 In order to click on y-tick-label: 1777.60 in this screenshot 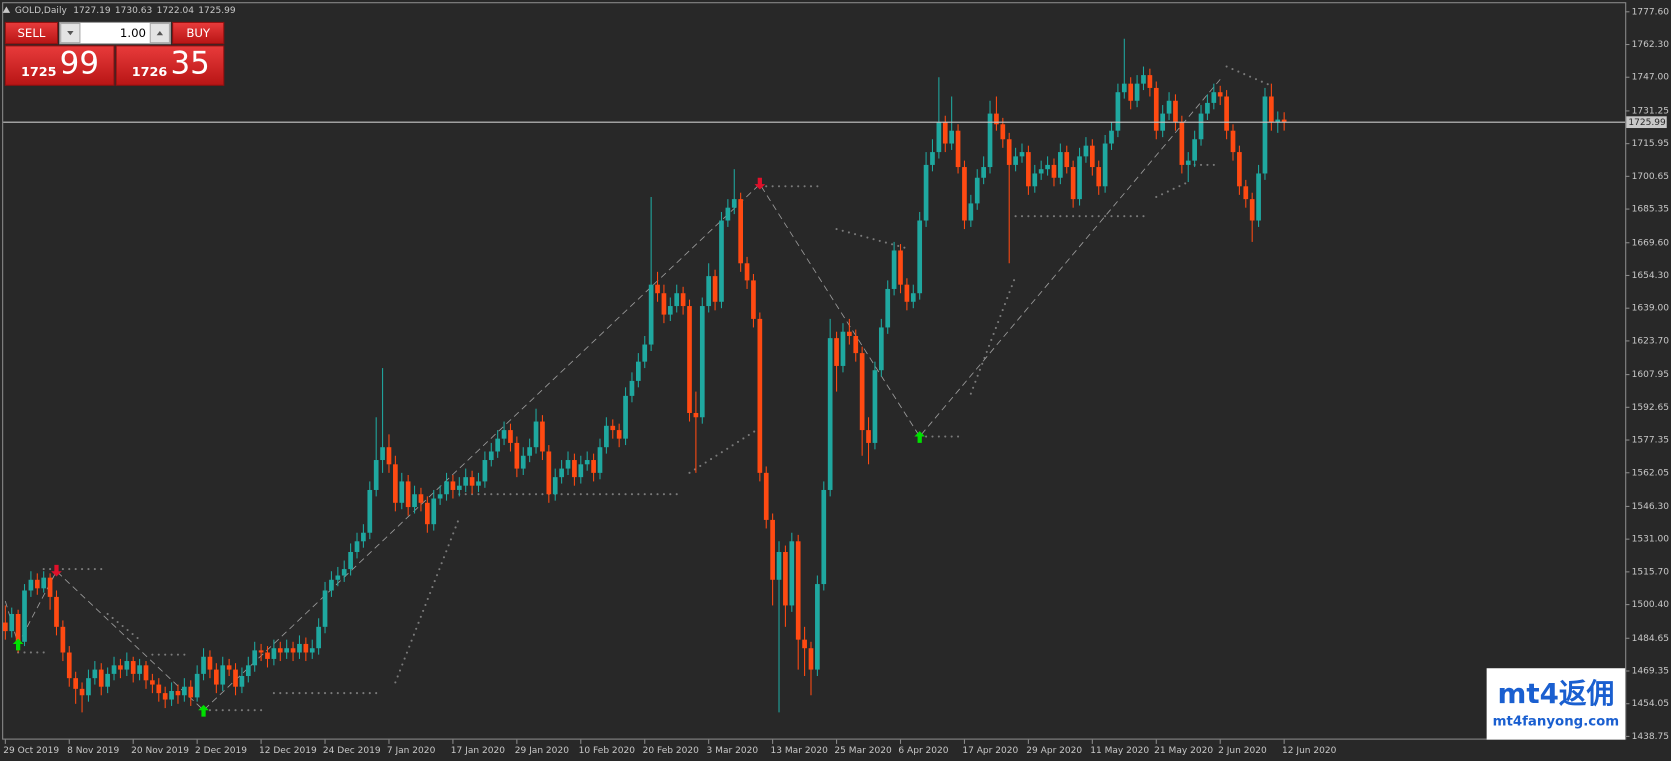, I will do `click(1651, 12)`.